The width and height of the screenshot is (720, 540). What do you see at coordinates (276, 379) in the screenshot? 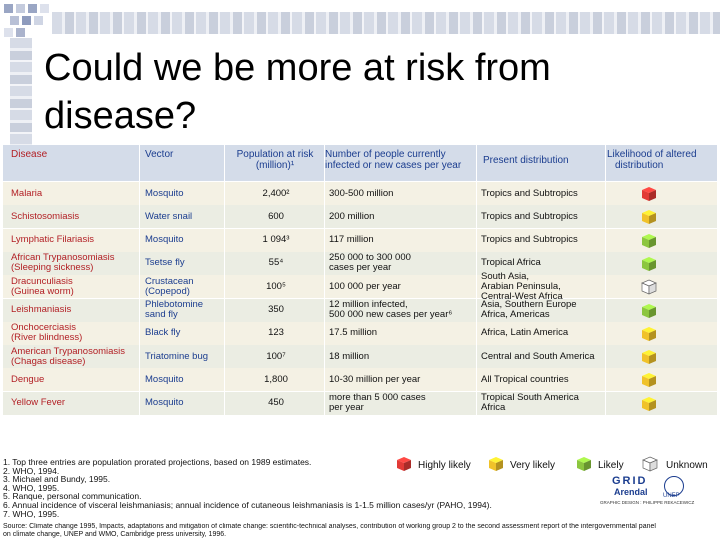
I see `population-cell-line: 1,800` at bounding box center [276, 379].